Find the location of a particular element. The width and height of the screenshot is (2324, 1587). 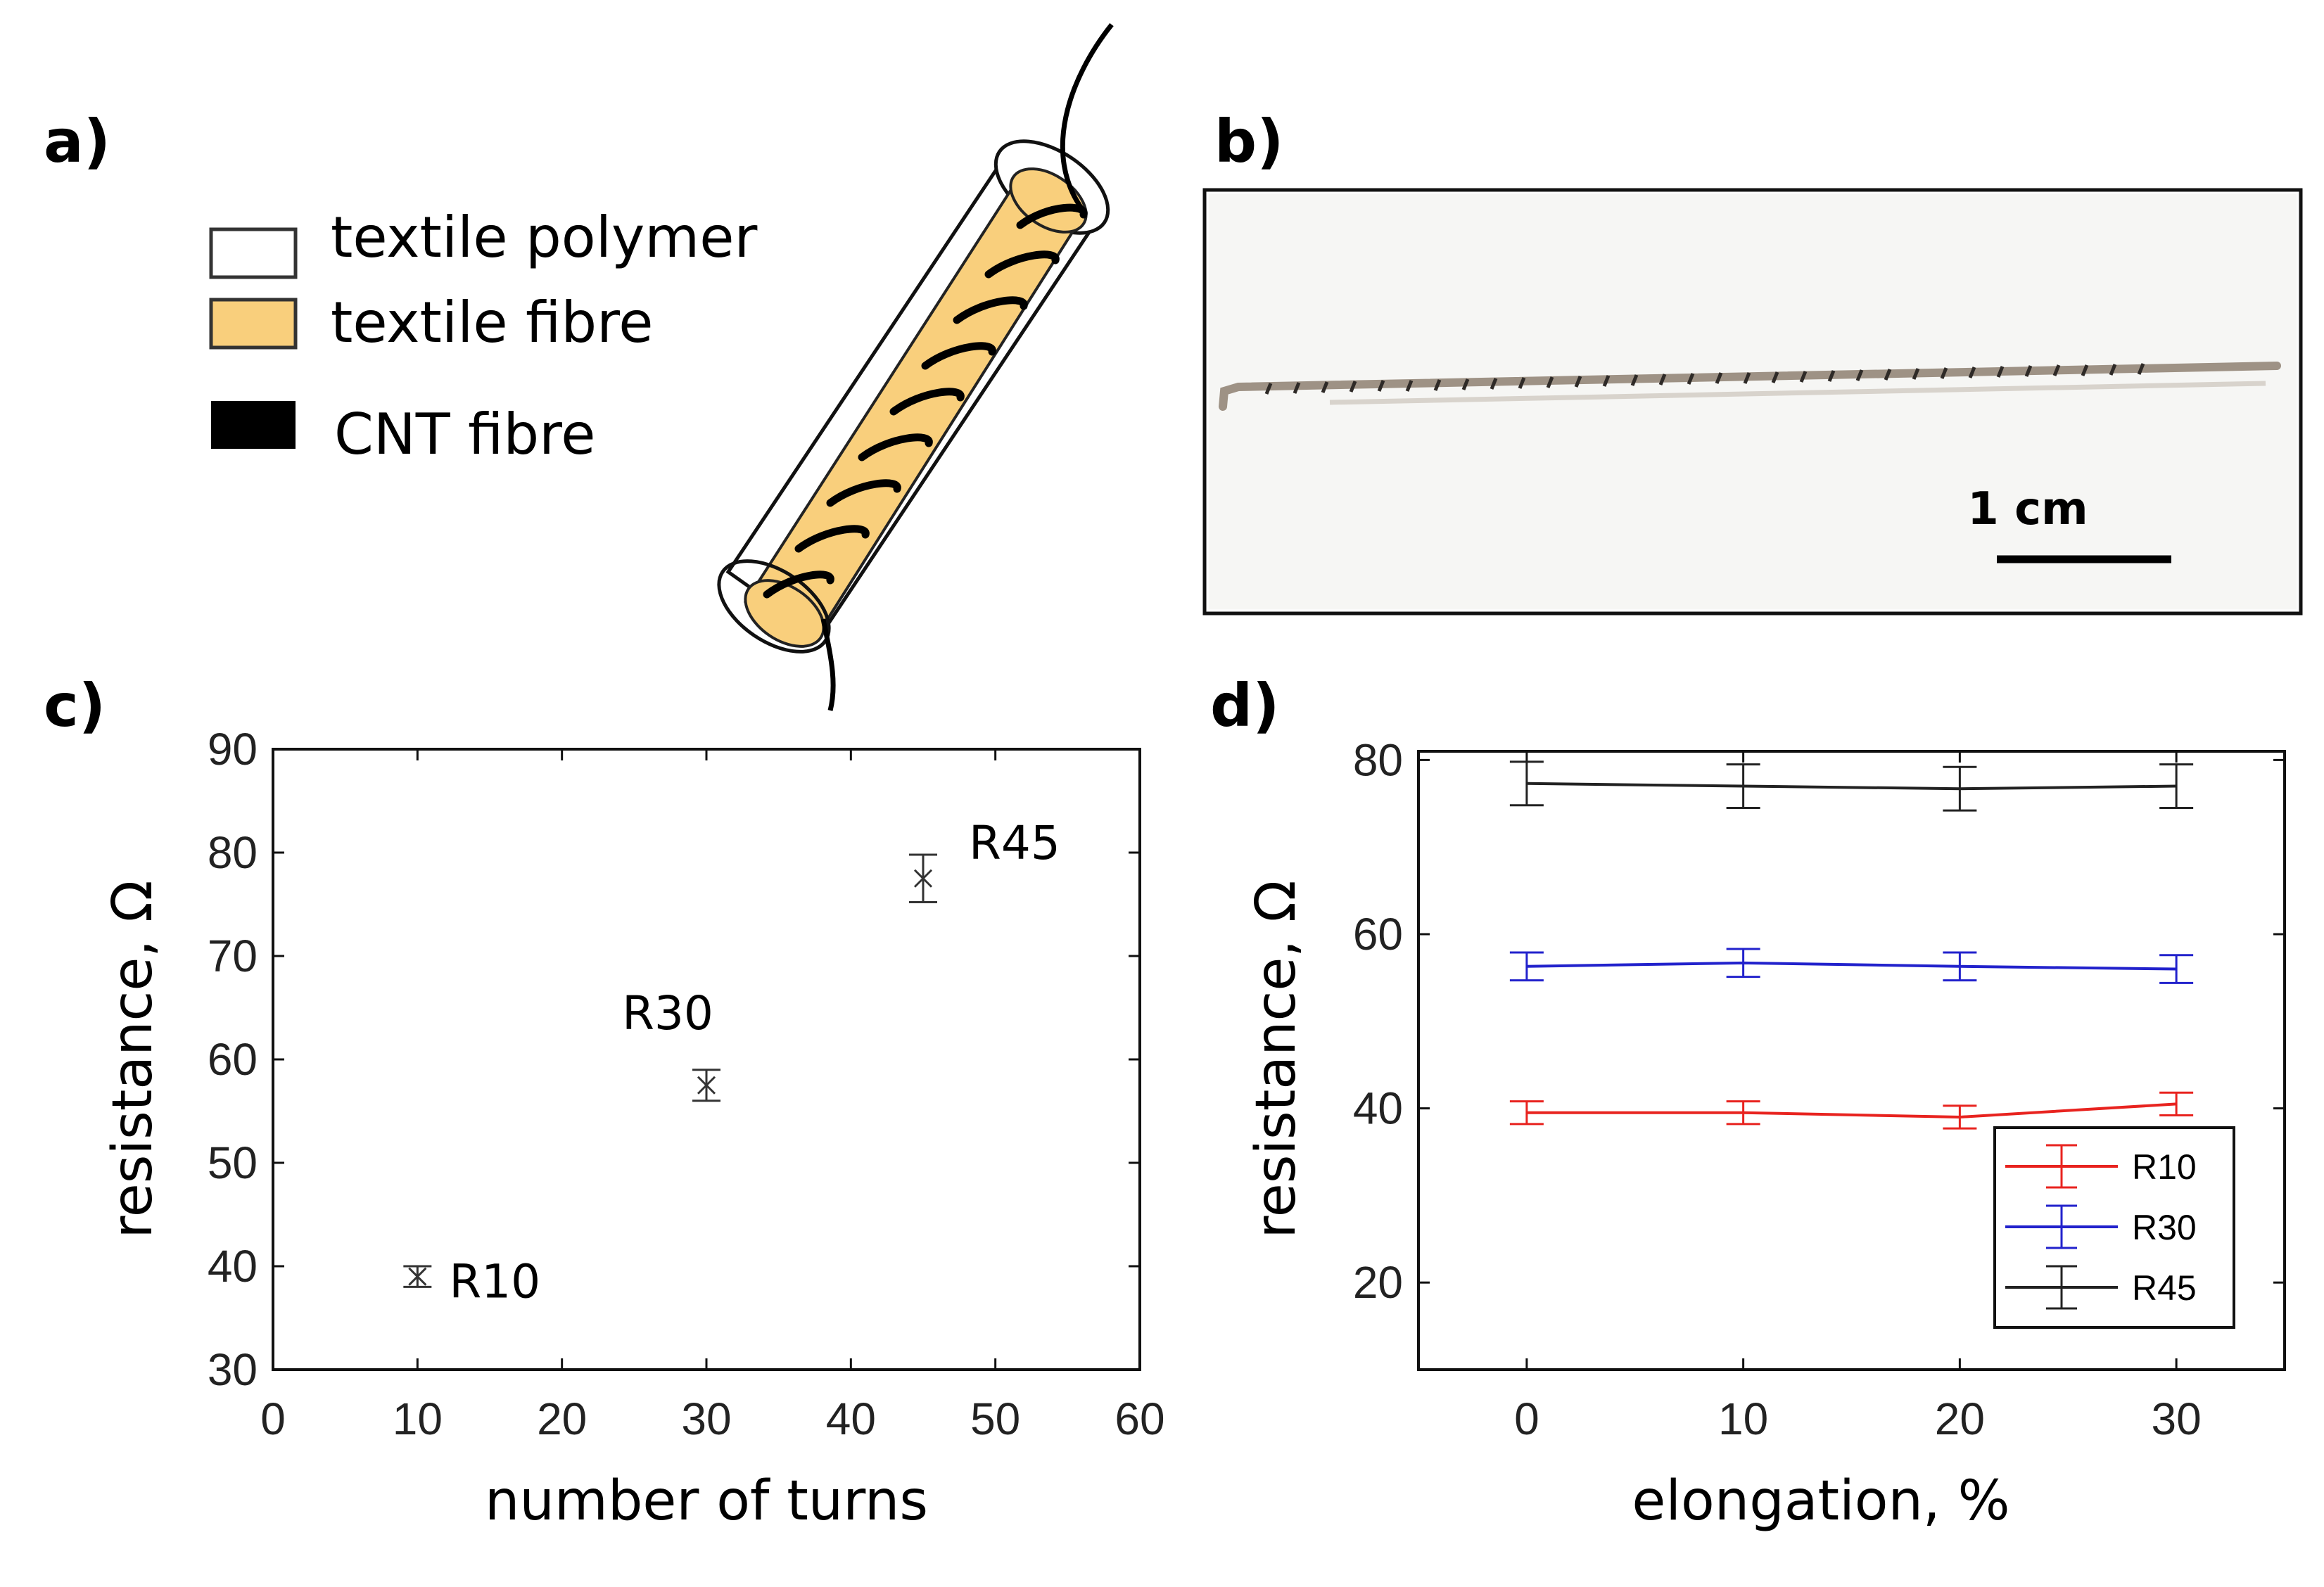

legend-swatch-textile-polymer is located at coordinates (253, 253).